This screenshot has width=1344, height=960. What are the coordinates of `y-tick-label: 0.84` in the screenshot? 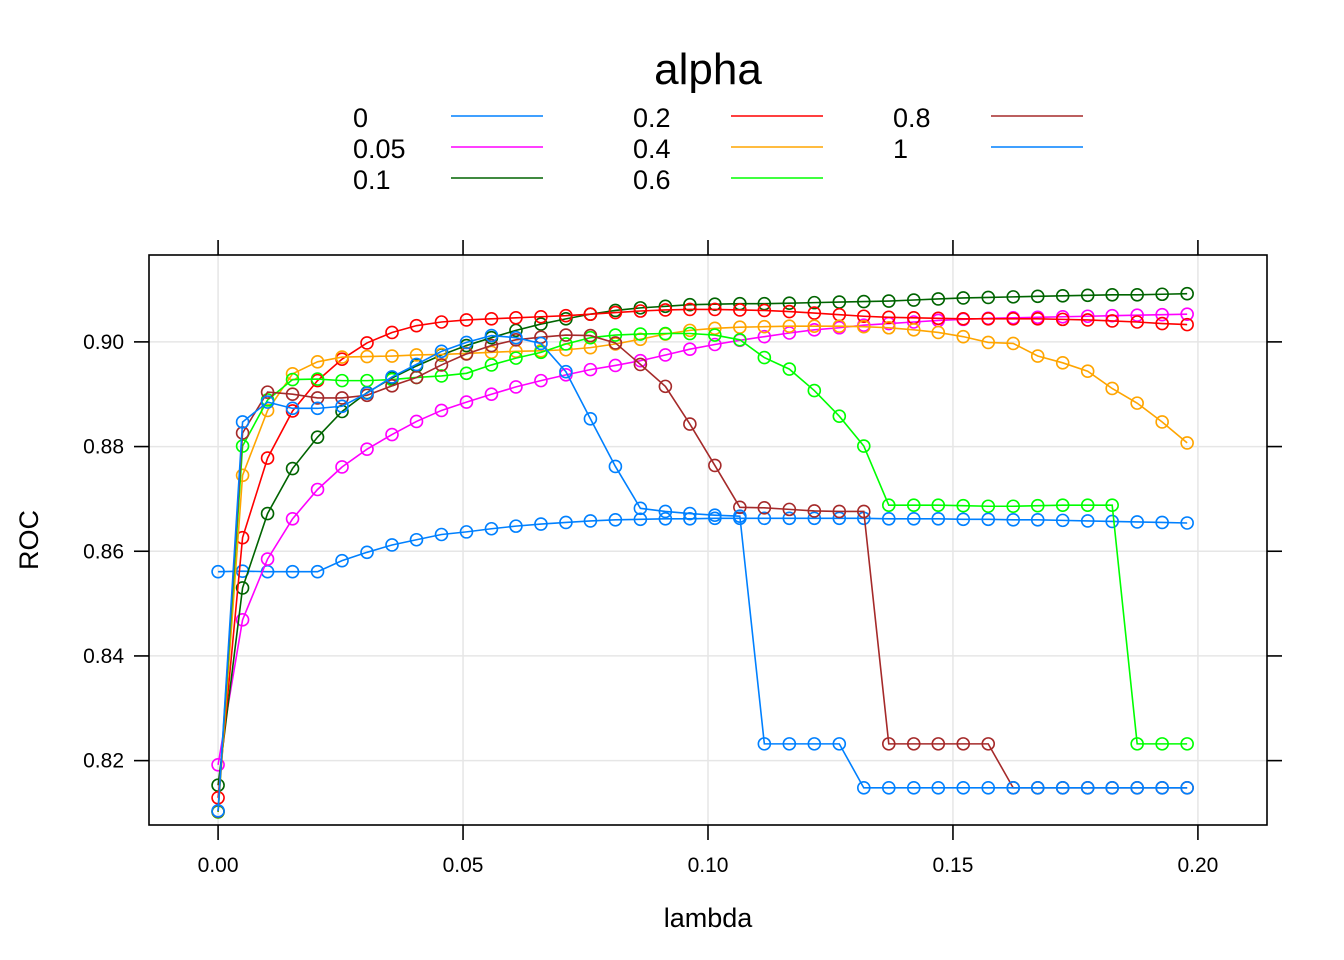 It's located at (103, 656).